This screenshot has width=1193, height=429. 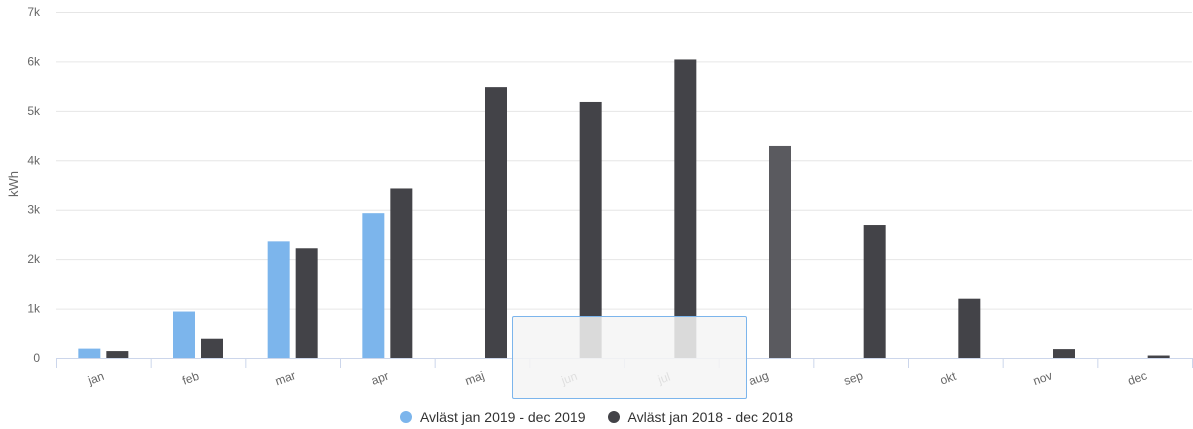 What do you see at coordinates (117, 354) in the screenshot?
I see `bar-2018-jan` at bounding box center [117, 354].